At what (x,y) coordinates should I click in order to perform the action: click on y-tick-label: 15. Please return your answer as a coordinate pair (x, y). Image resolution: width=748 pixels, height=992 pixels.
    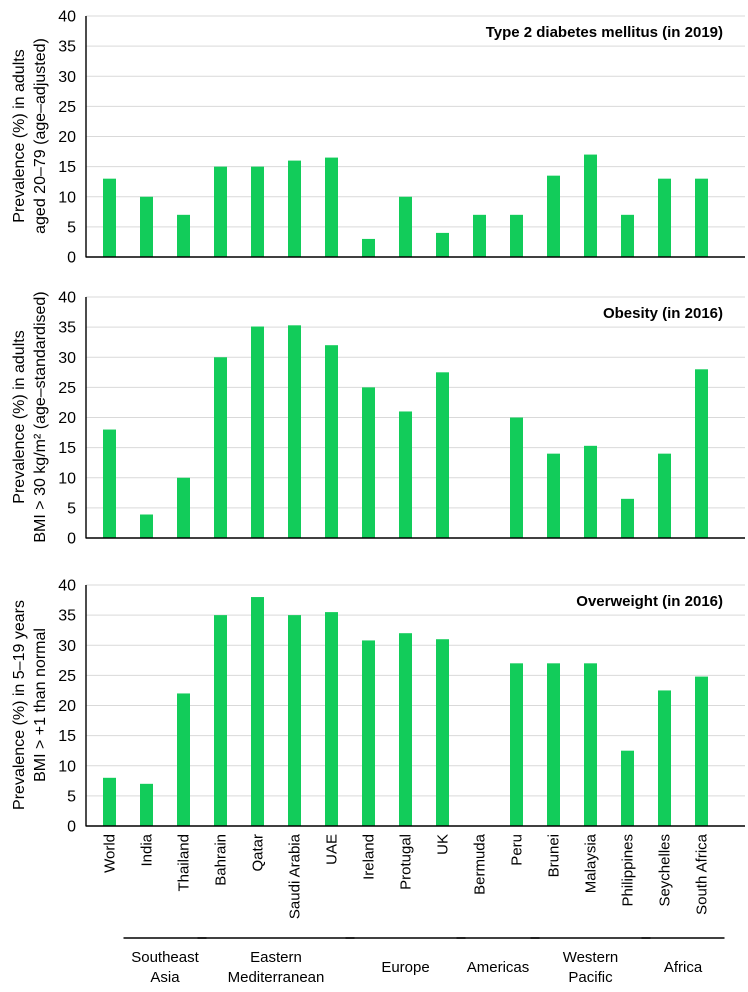
    Looking at the image, I should click on (67, 167).